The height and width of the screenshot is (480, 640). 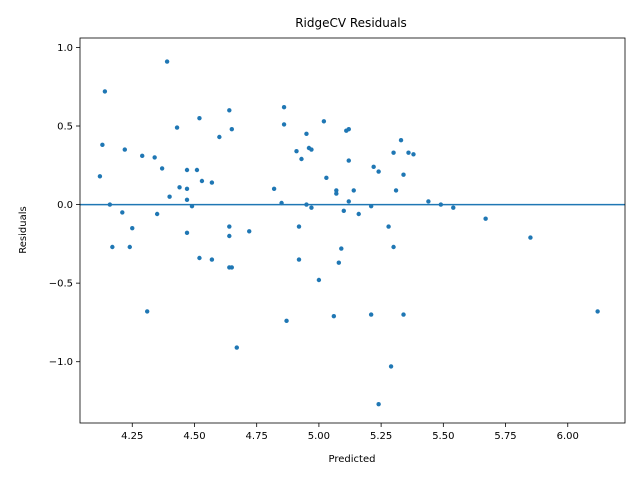 I want to click on y-tick-label: 0.0, so click(x=65, y=205).